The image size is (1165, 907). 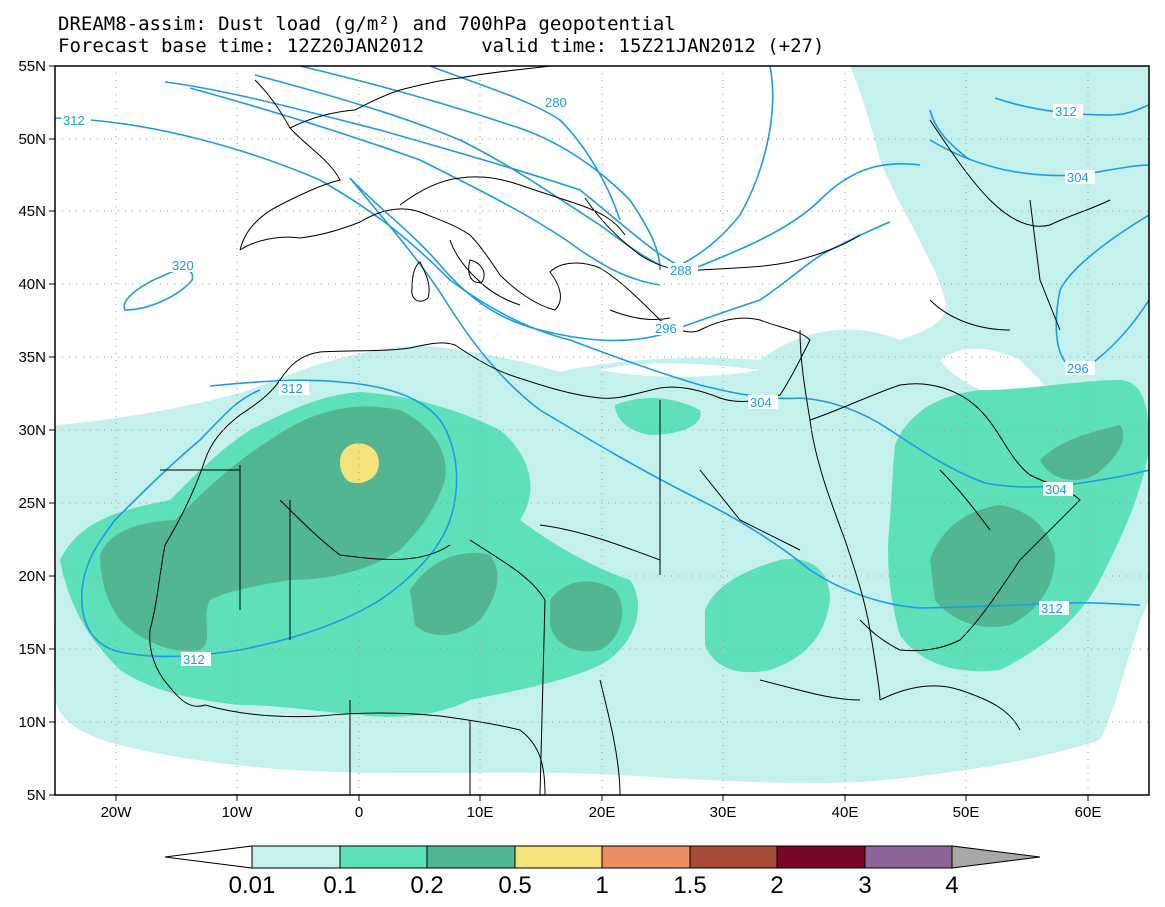 I want to click on colorbar, so click(x=602, y=857).